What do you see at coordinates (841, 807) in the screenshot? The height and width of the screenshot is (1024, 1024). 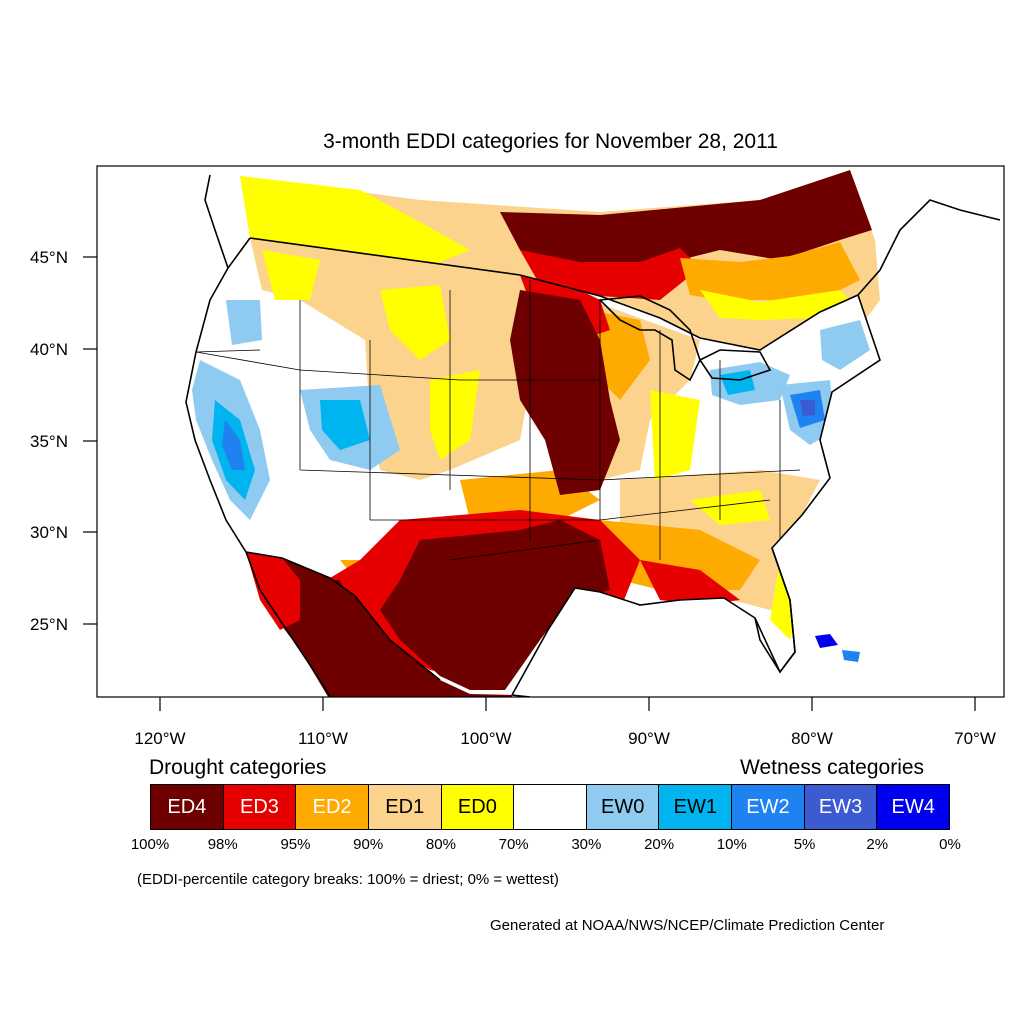 I see `legend-swatch: EW3` at bounding box center [841, 807].